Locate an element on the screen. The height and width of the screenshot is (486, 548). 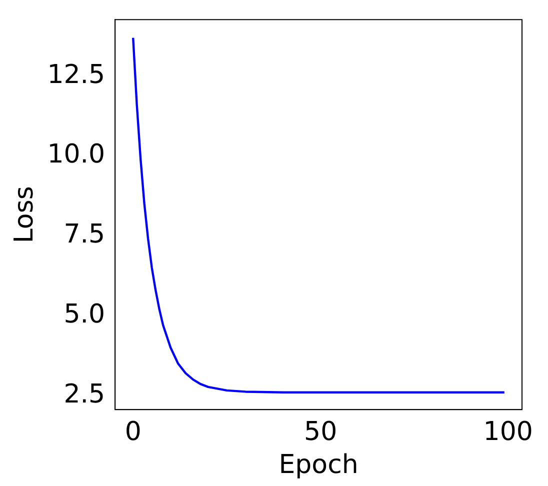
y-axis-title: Loss is located at coordinates (24, 215).